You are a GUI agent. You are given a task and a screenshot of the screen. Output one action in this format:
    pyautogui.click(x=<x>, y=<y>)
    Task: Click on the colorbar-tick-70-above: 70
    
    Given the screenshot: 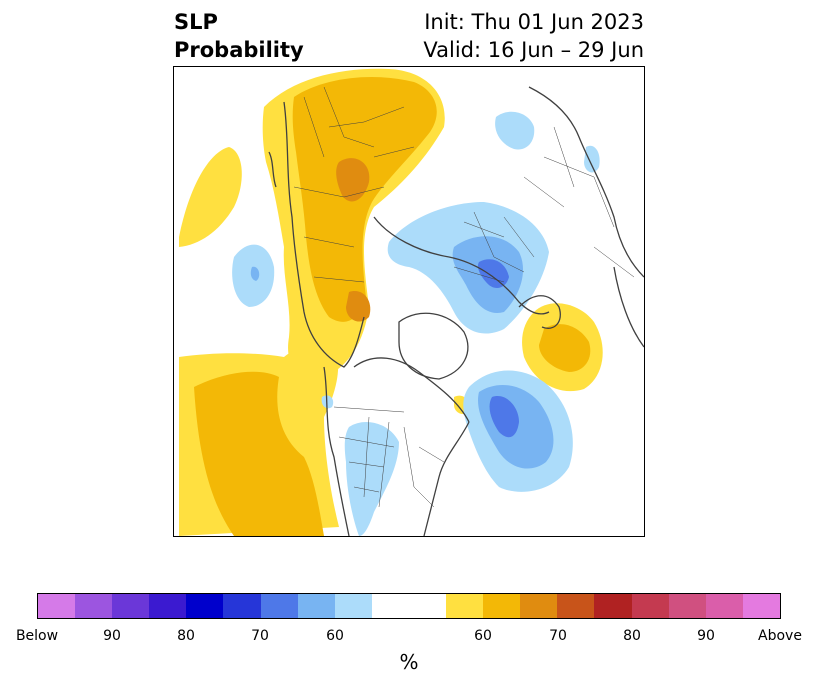 What is the action you would take?
    pyautogui.click(x=558, y=636)
    